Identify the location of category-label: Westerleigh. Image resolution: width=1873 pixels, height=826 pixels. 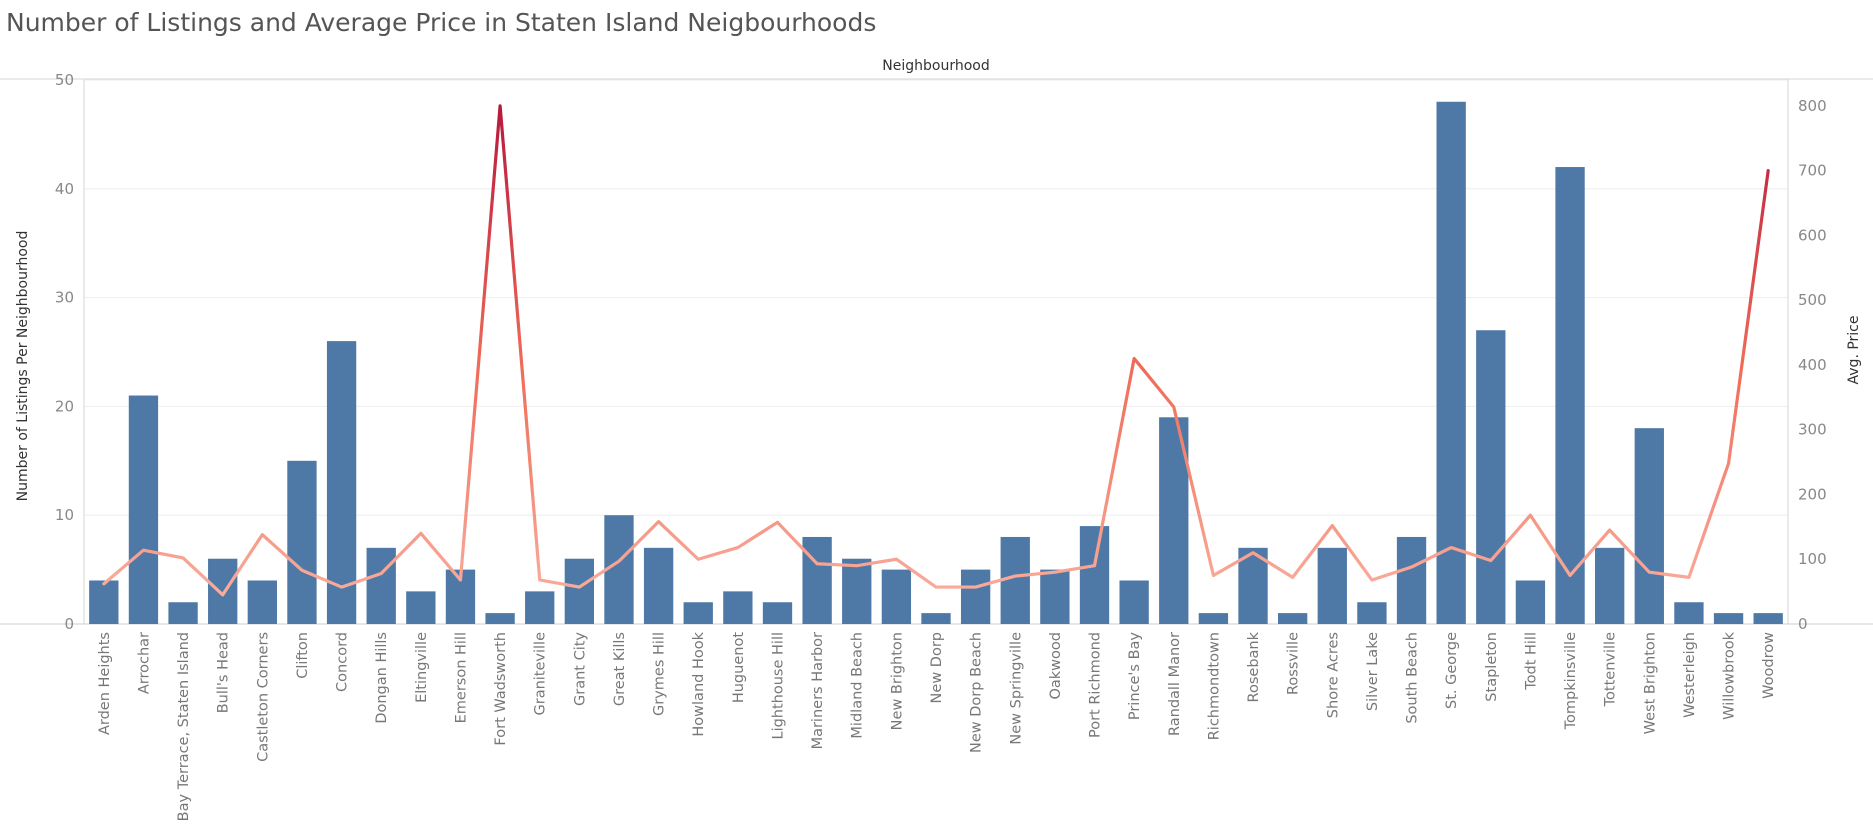
(1690, 675).